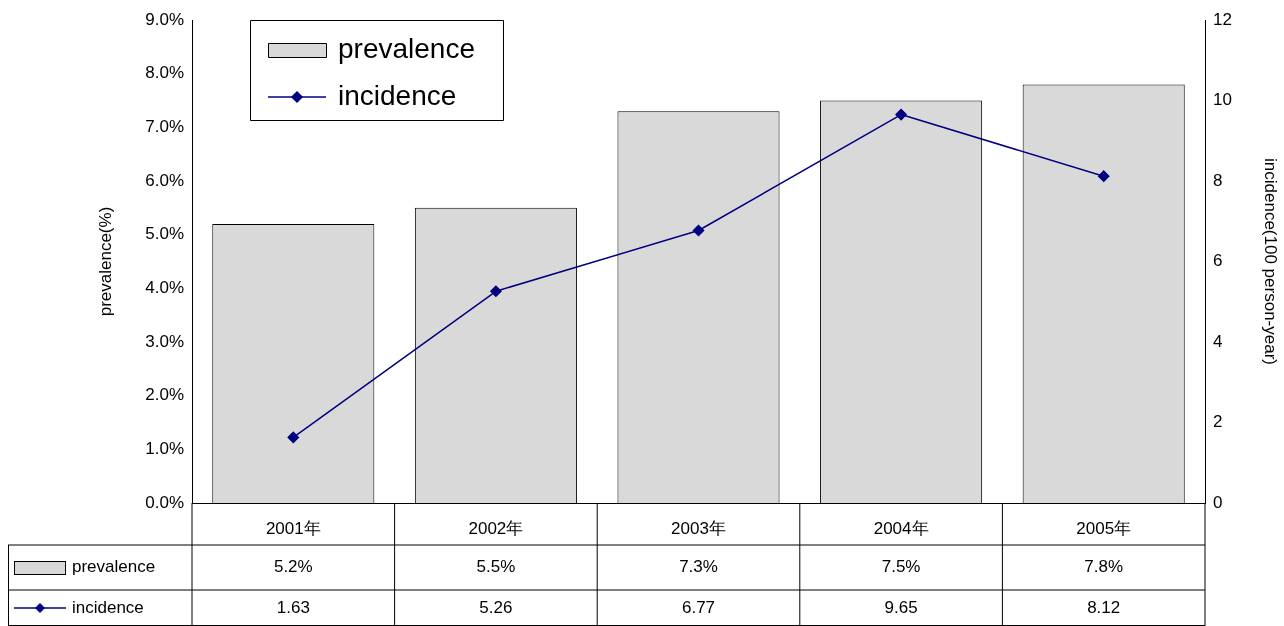  What do you see at coordinates (397, 95) in the screenshot?
I see `legend-label: incidence` at bounding box center [397, 95].